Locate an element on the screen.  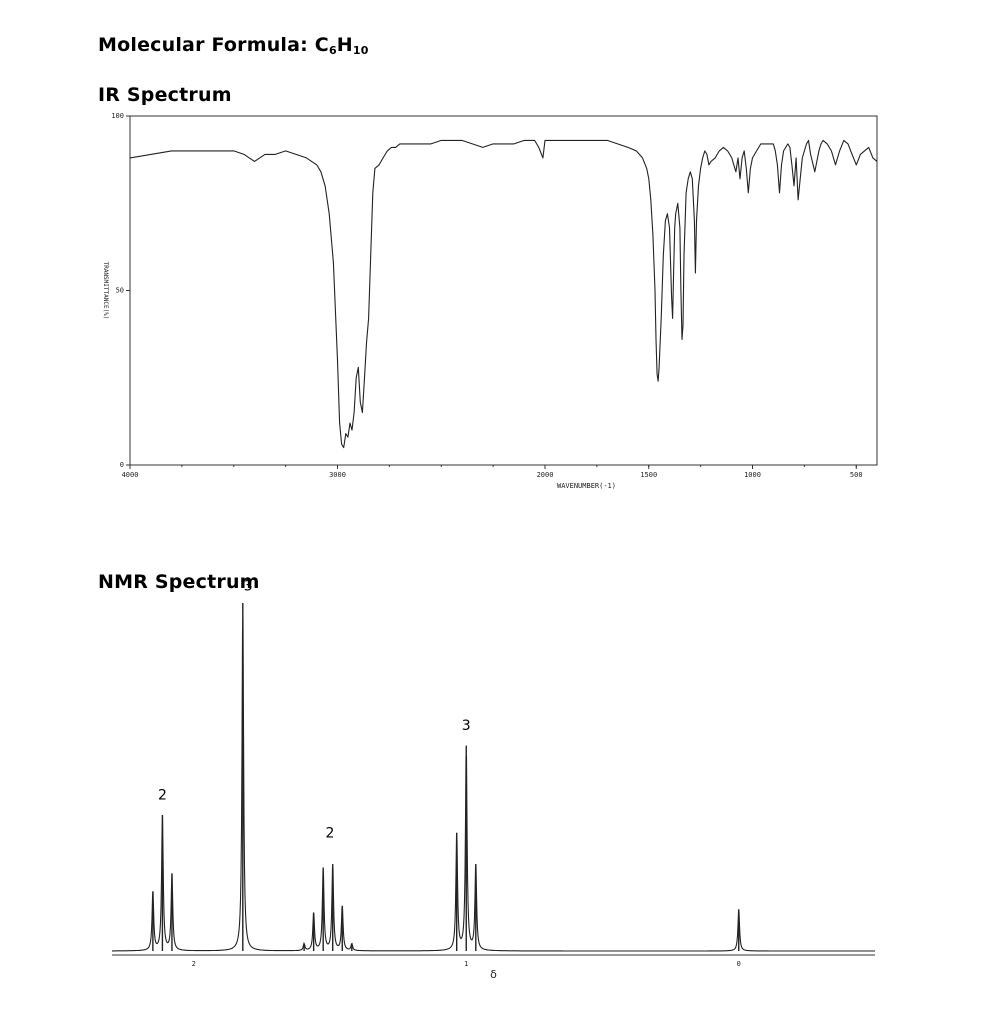
formula-carbon: C is located at coordinates (321, 45).